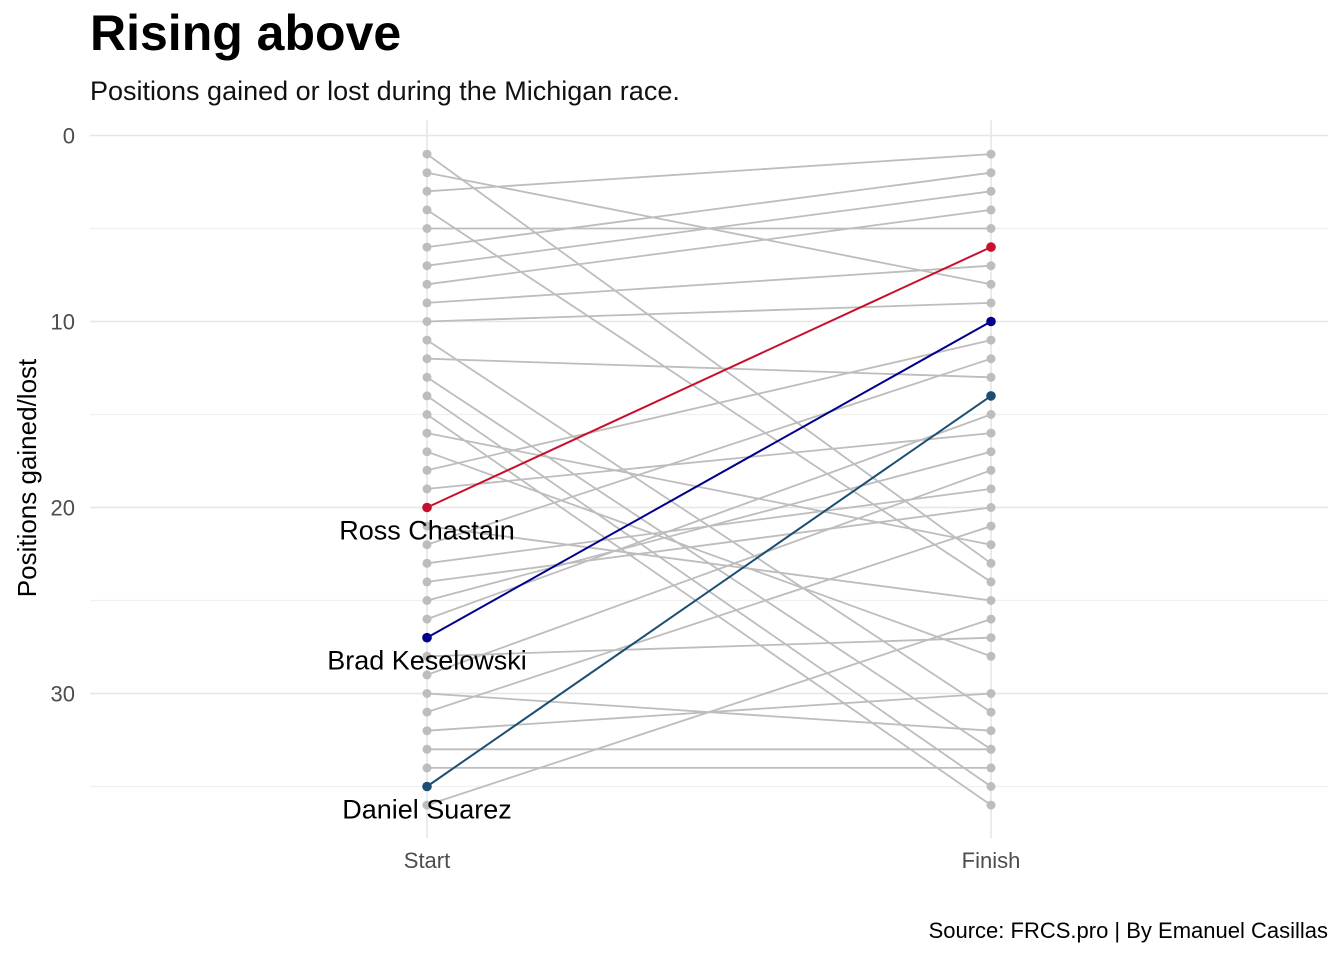  What do you see at coordinates (63, 322) in the screenshot?
I see `y-tick-label: 10` at bounding box center [63, 322].